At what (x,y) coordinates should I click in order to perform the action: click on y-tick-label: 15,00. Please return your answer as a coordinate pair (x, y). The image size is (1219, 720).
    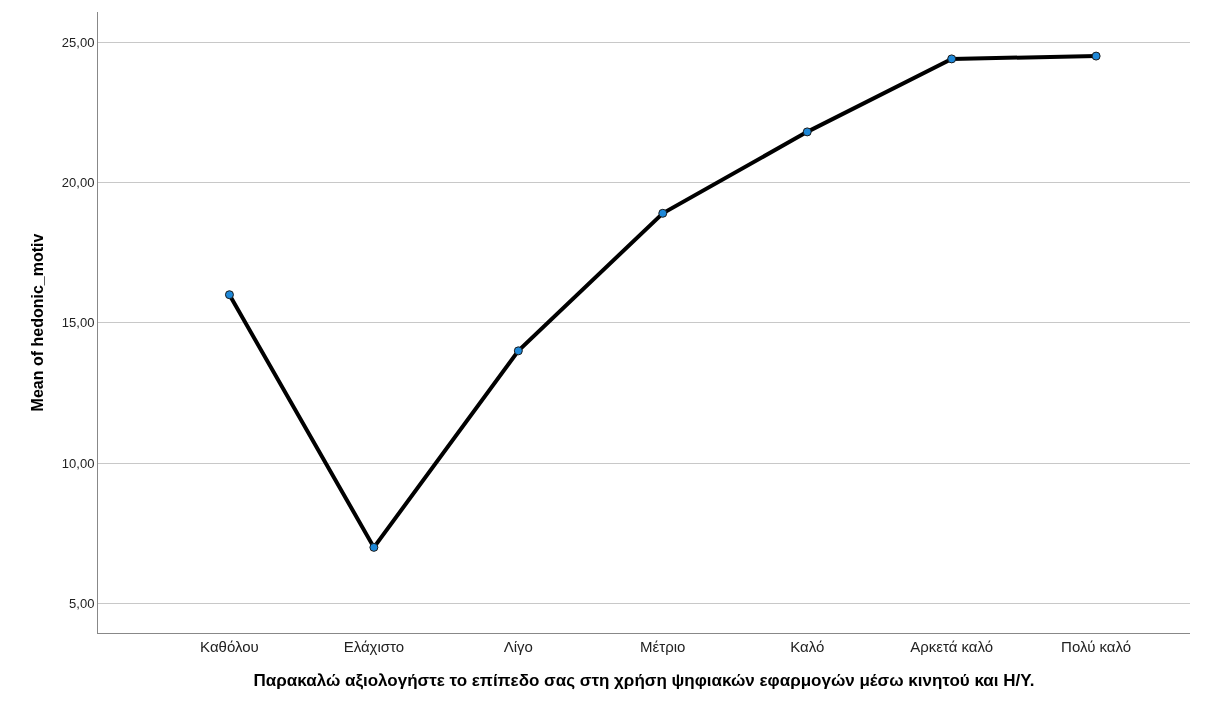
    Looking at the image, I should click on (78, 323).